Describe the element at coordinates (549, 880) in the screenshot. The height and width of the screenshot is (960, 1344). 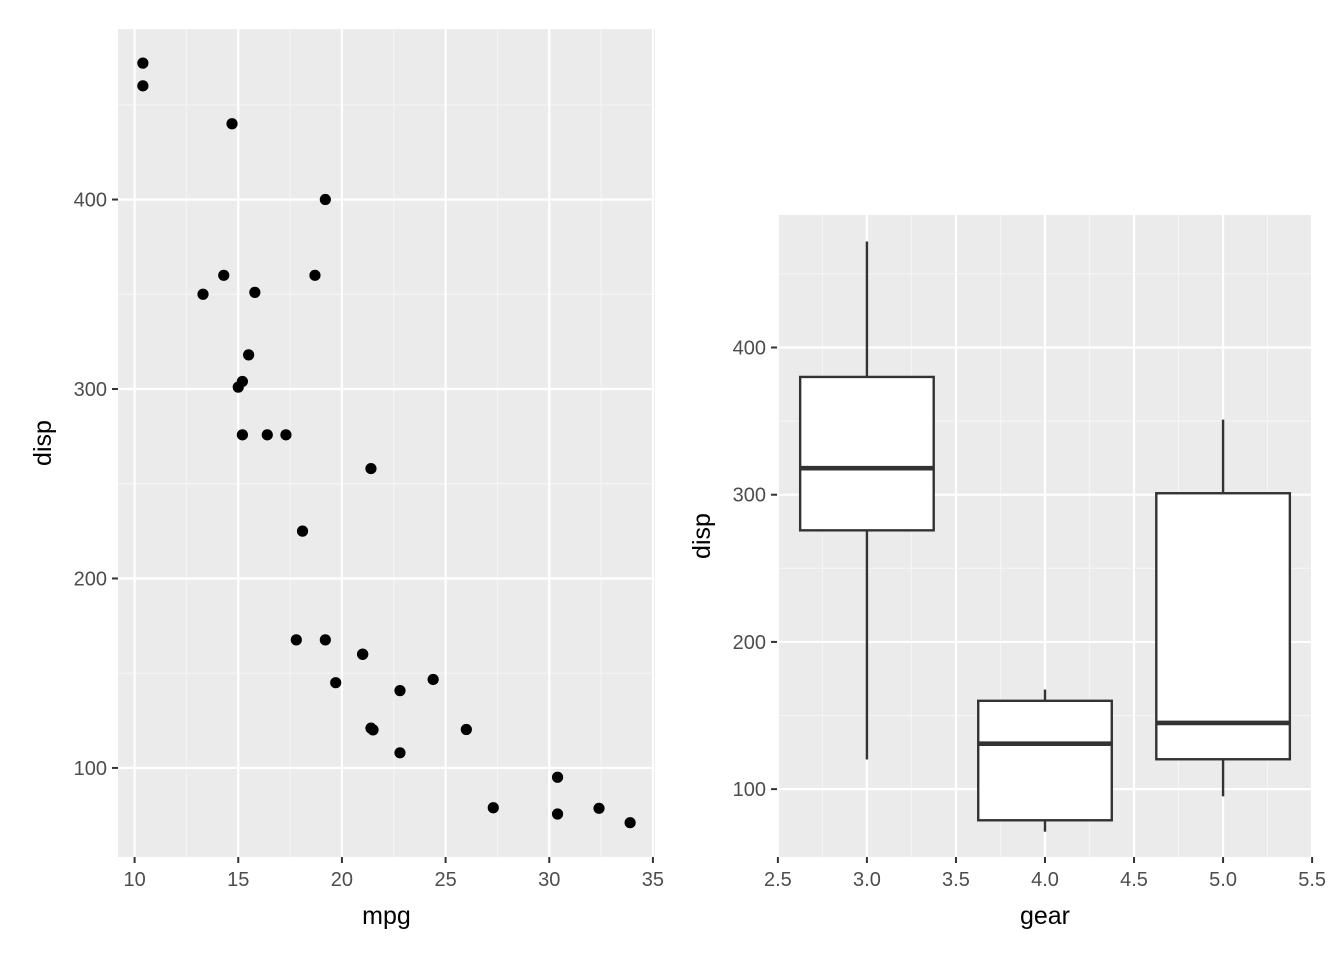
I see `x-tick-label: 30` at that location.